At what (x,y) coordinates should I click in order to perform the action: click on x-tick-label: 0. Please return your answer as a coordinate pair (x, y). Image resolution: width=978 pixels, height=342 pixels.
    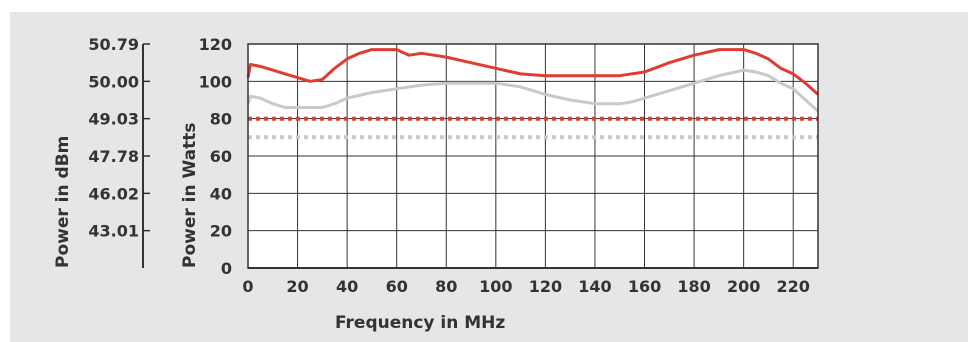
    Looking at the image, I should click on (247, 286).